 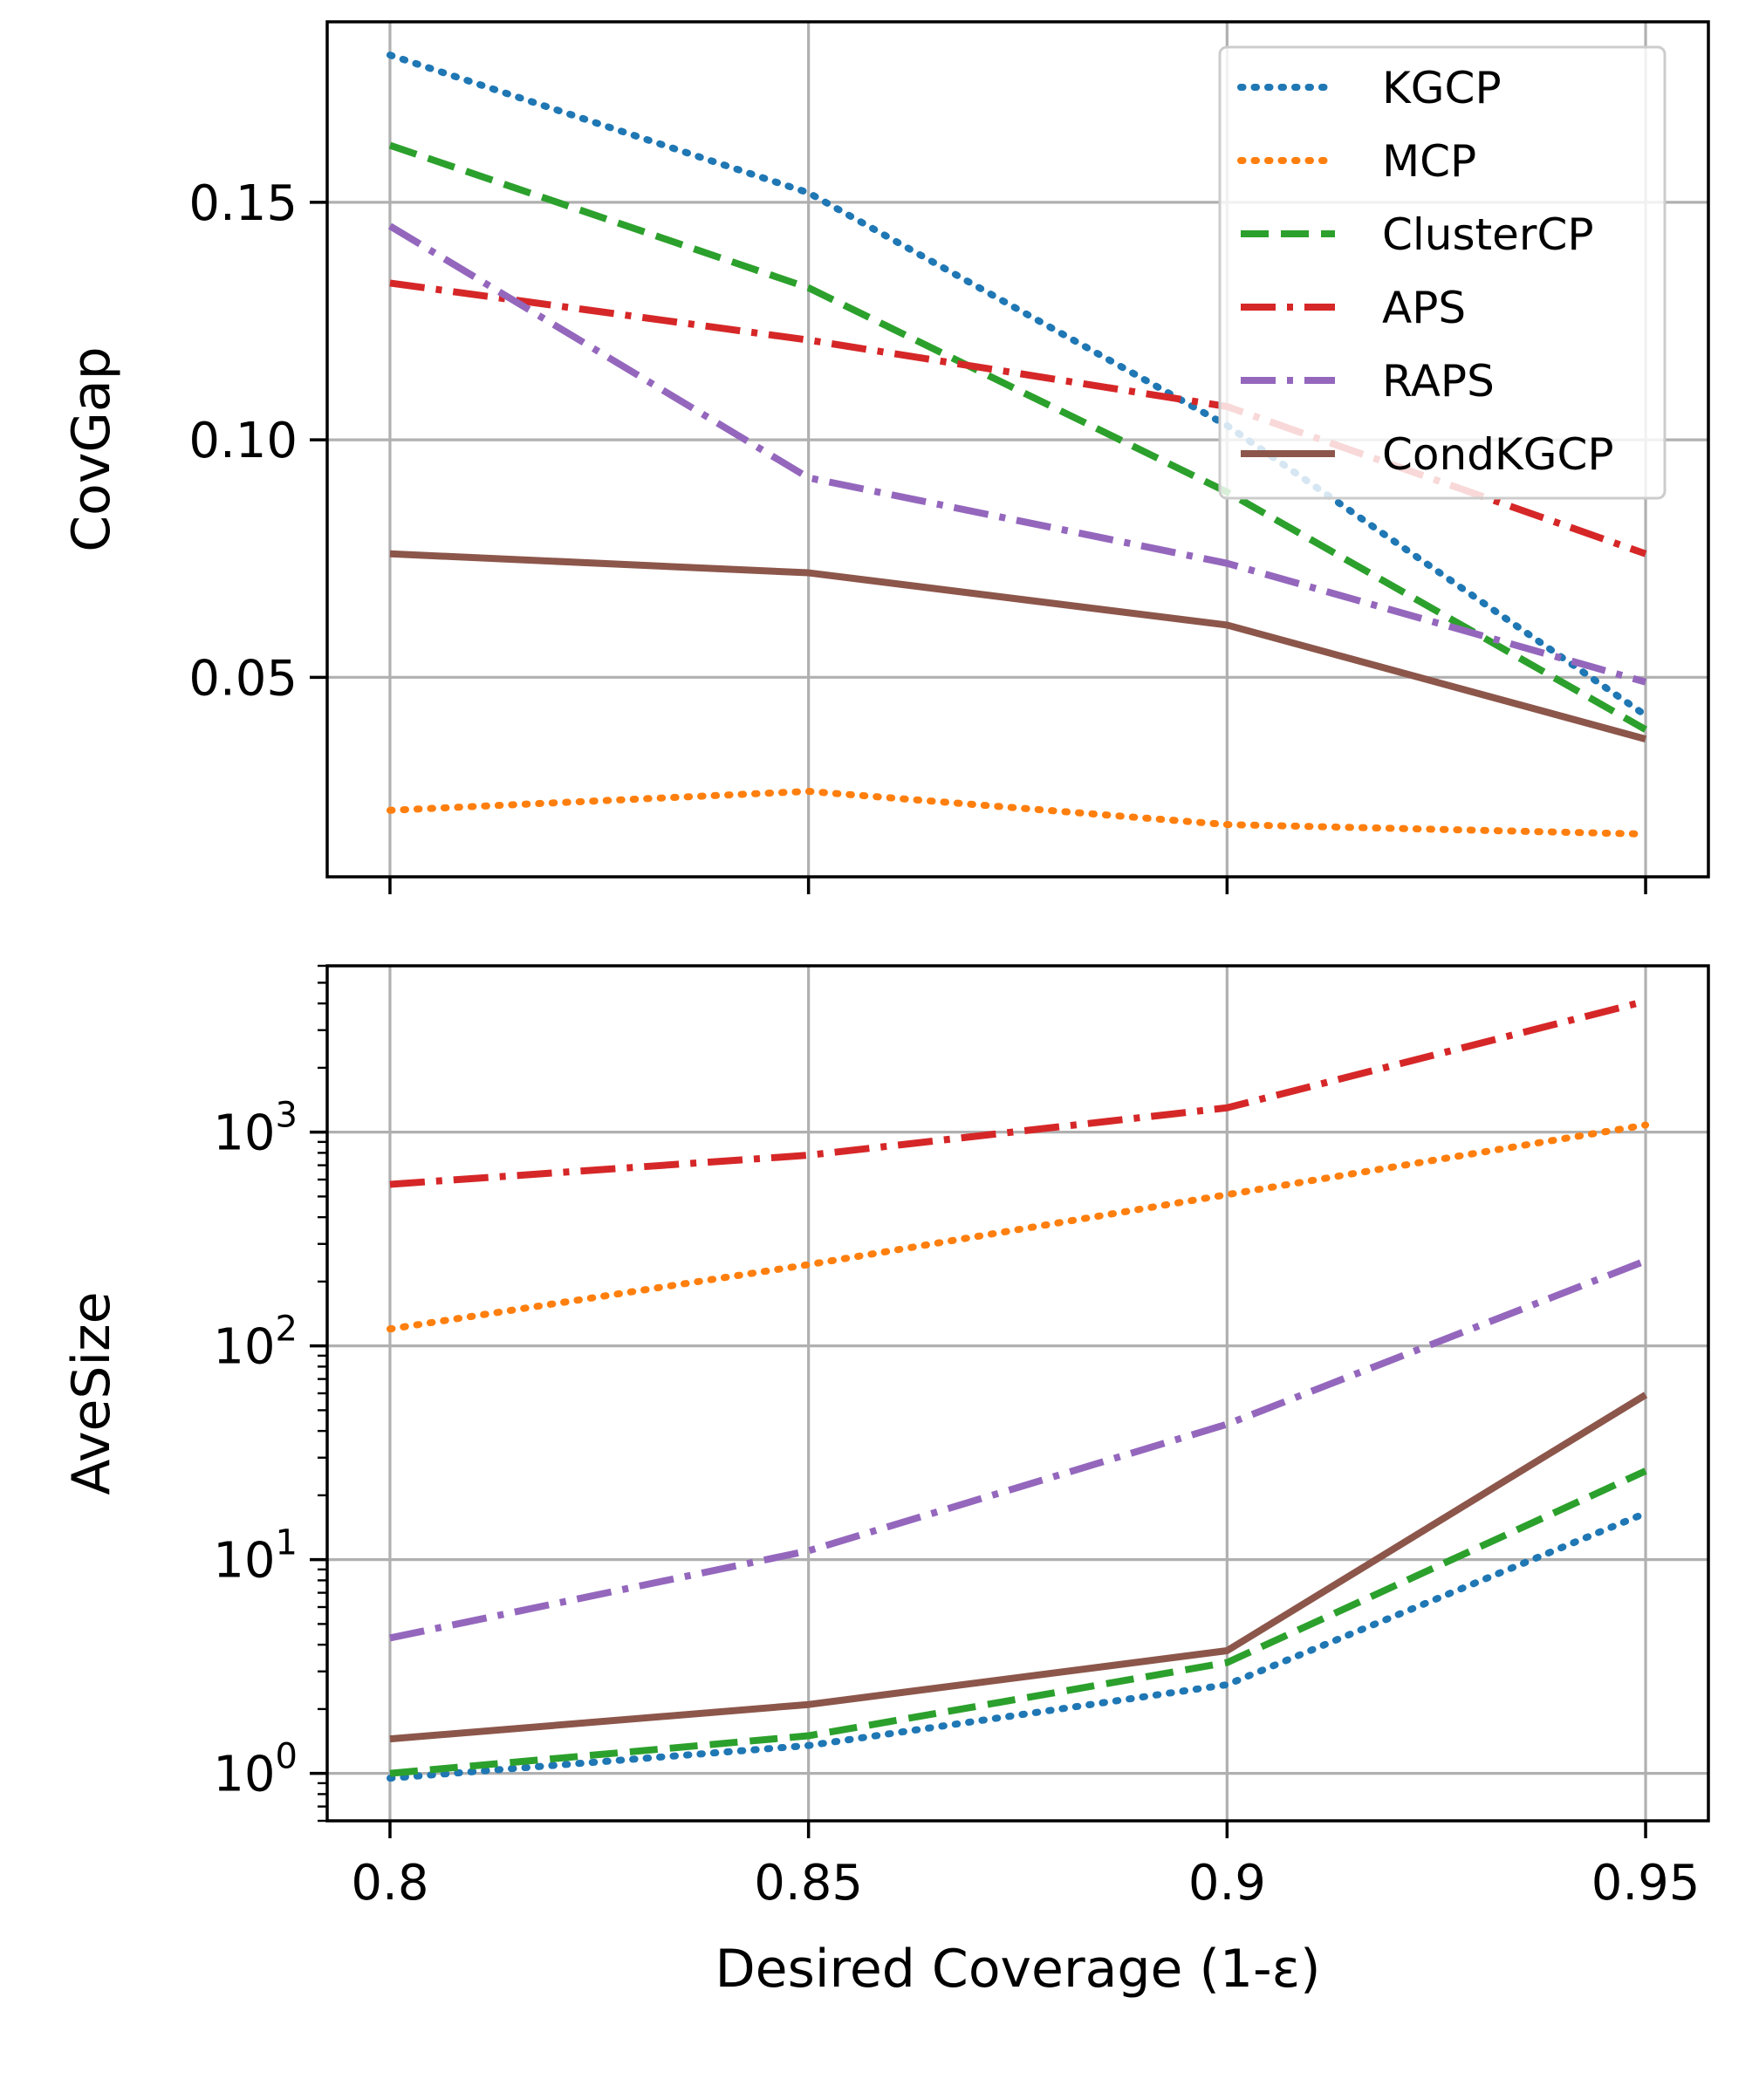 What do you see at coordinates (1424, 308) in the screenshot?
I see `legend-label-aps: APS` at bounding box center [1424, 308].